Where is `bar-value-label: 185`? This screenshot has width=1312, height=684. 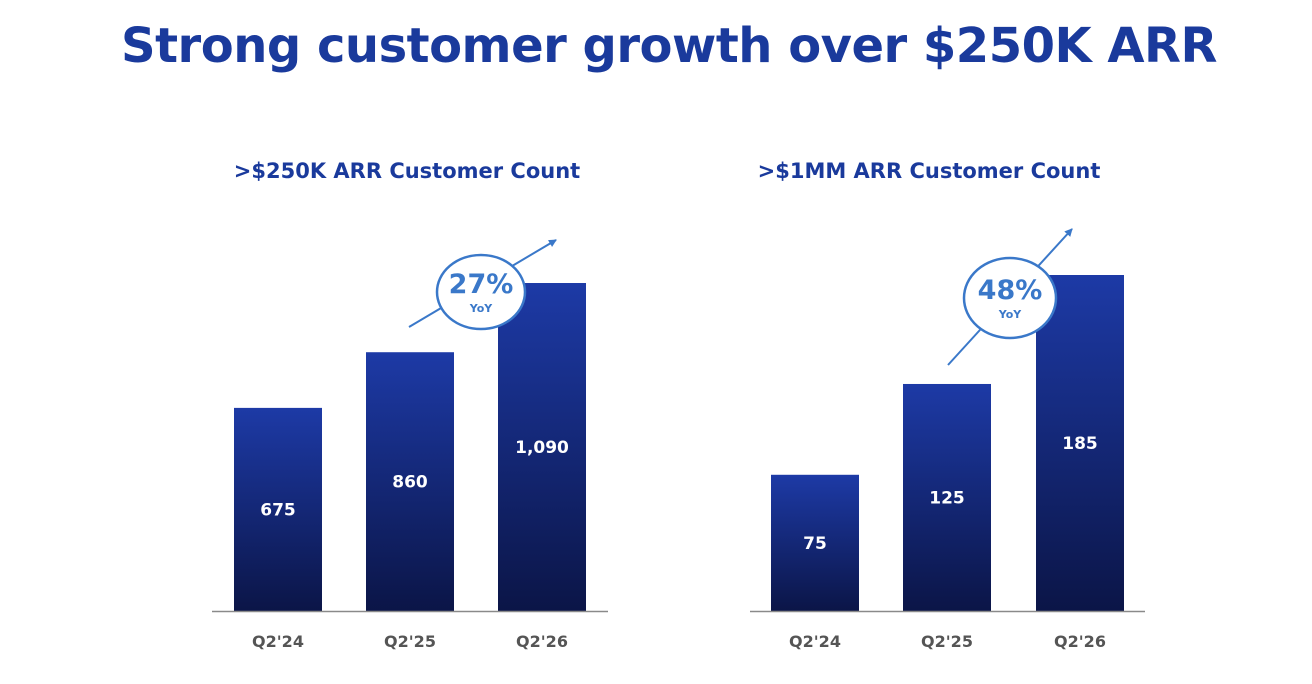 bar-value-label: 185 is located at coordinates (1080, 444).